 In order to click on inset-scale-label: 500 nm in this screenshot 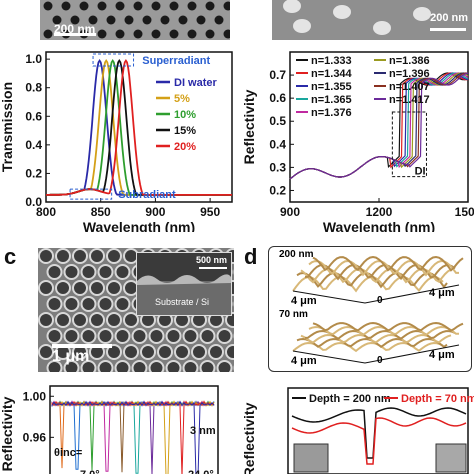, I will do `click(211, 260)`.